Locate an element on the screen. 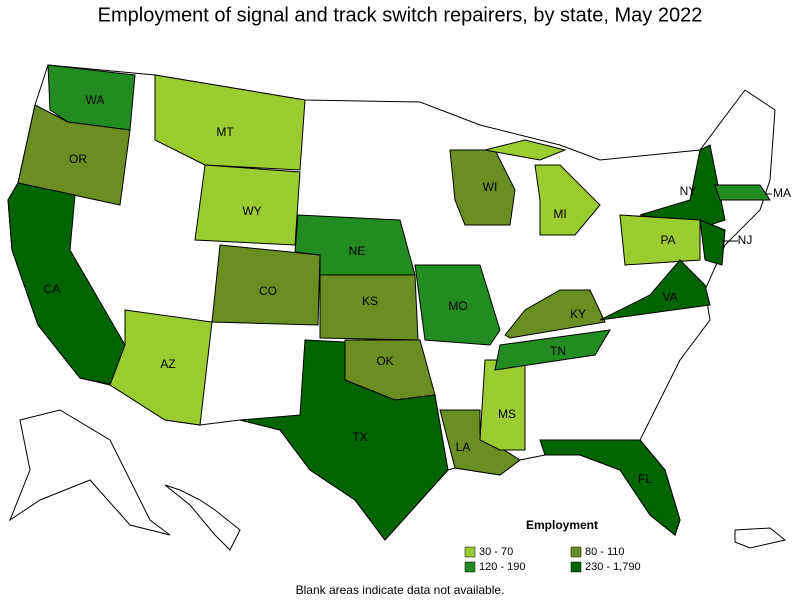 The height and width of the screenshot is (600, 800). state-label: WA is located at coordinates (95, 100).